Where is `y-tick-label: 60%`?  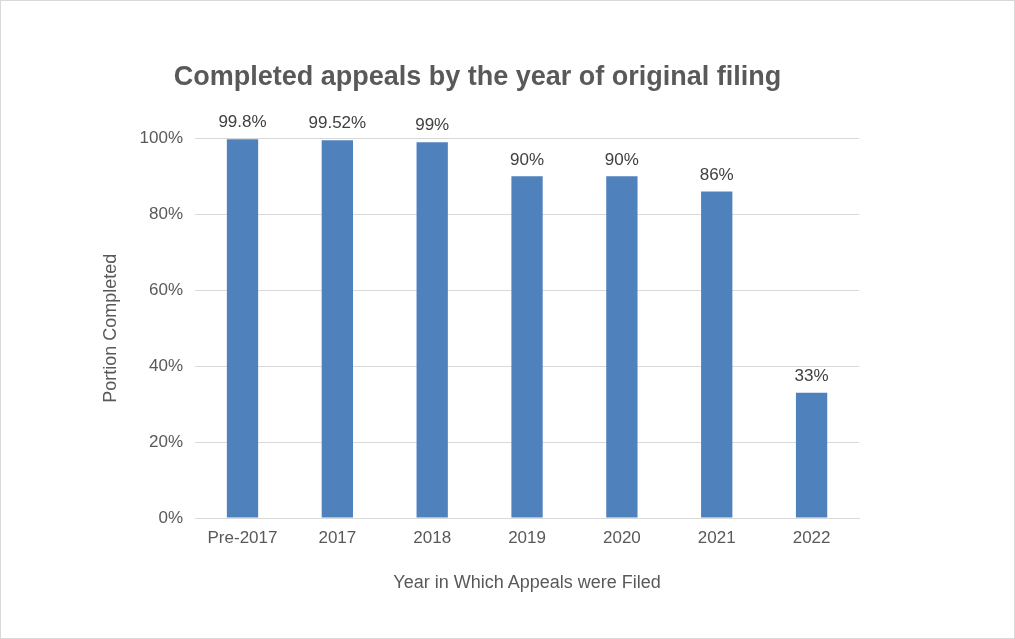
y-tick-label: 60% is located at coordinates (166, 289).